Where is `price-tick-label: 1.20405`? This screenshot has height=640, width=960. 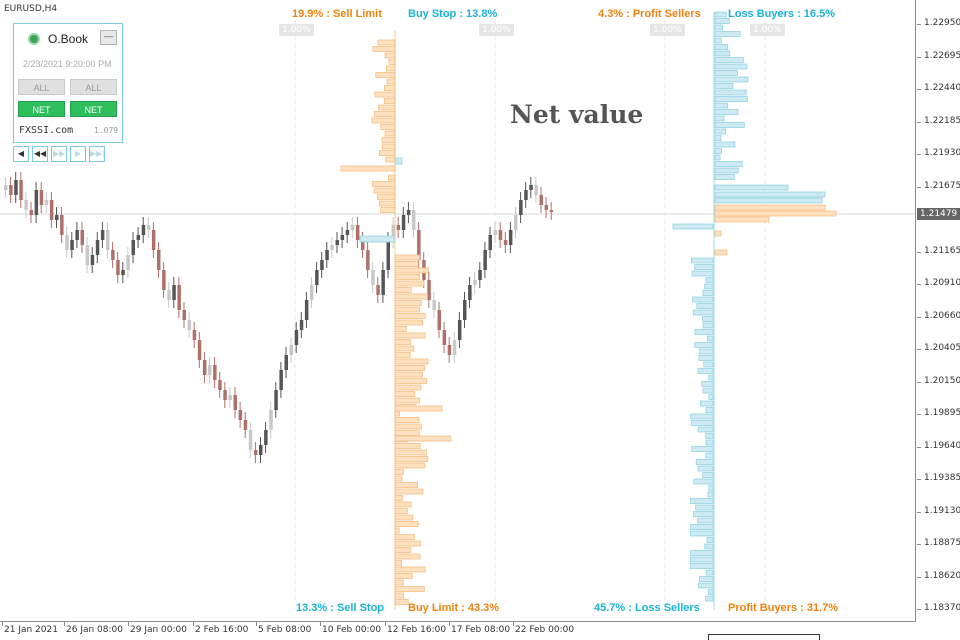
price-tick-label: 1.20405 is located at coordinates (942, 348).